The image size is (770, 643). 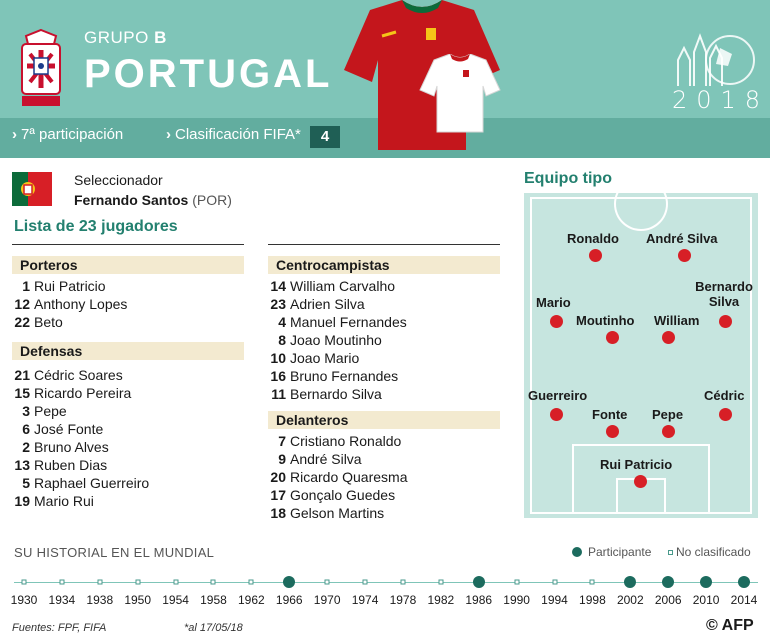 What do you see at coordinates (289, 600) in the screenshot?
I see `timeline-year-label: 1966` at bounding box center [289, 600].